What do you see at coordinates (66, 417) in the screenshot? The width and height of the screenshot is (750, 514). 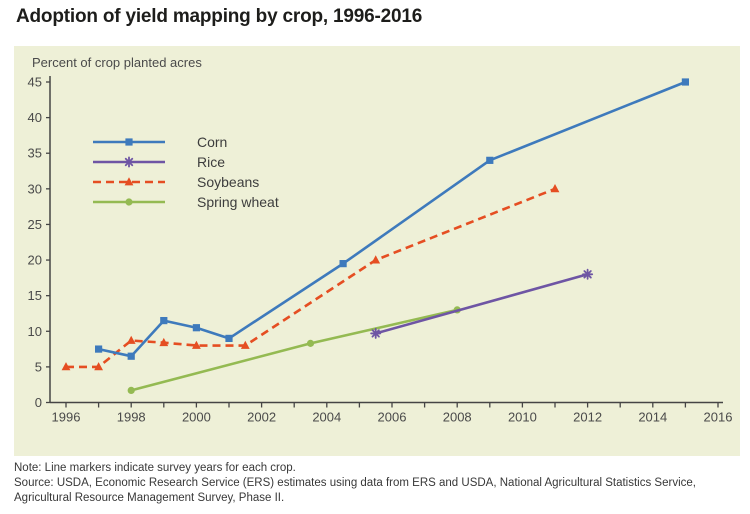 I see `x-tick-label: 1996` at bounding box center [66, 417].